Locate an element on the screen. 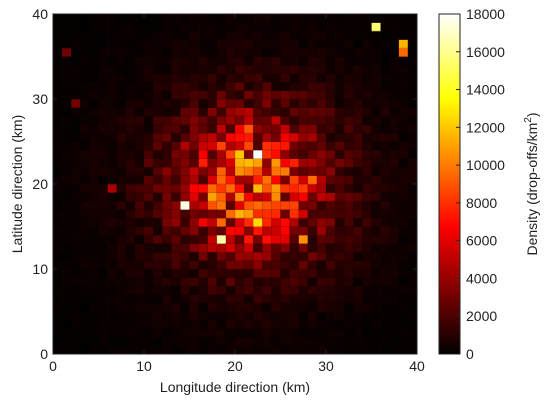 The image size is (550, 402). colorbar-tick-label: 14000 is located at coordinates (485, 90).